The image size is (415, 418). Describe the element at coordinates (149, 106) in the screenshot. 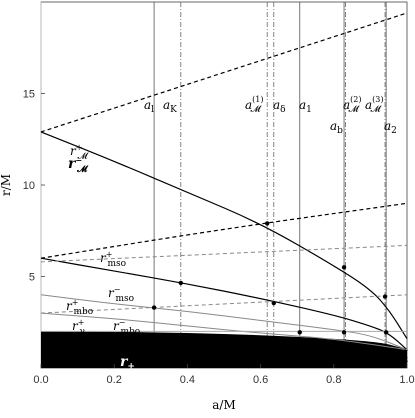

I see `label-a-l: al` at that location.